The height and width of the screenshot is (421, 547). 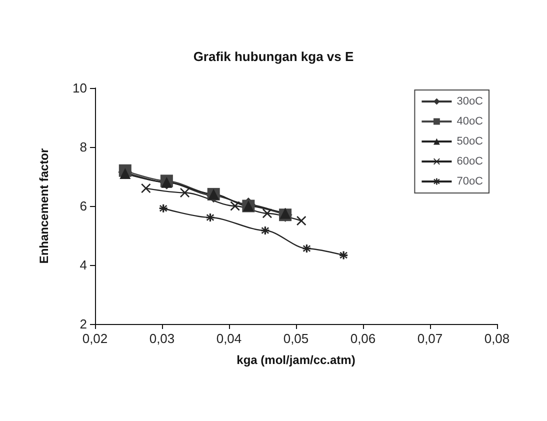 What do you see at coordinates (497, 338) in the screenshot?
I see `x-tick-label: 0,08` at bounding box center [497, 338].